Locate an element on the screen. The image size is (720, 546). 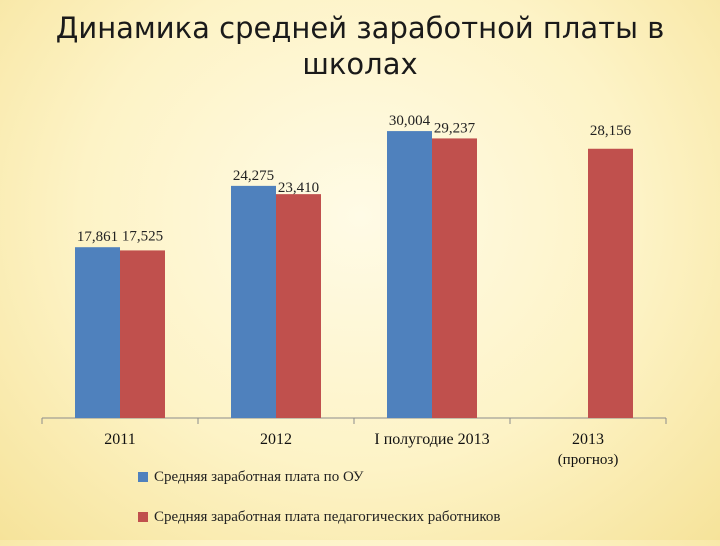
data-label-s1-0: 17,861 is located at coordinates (97, 237).